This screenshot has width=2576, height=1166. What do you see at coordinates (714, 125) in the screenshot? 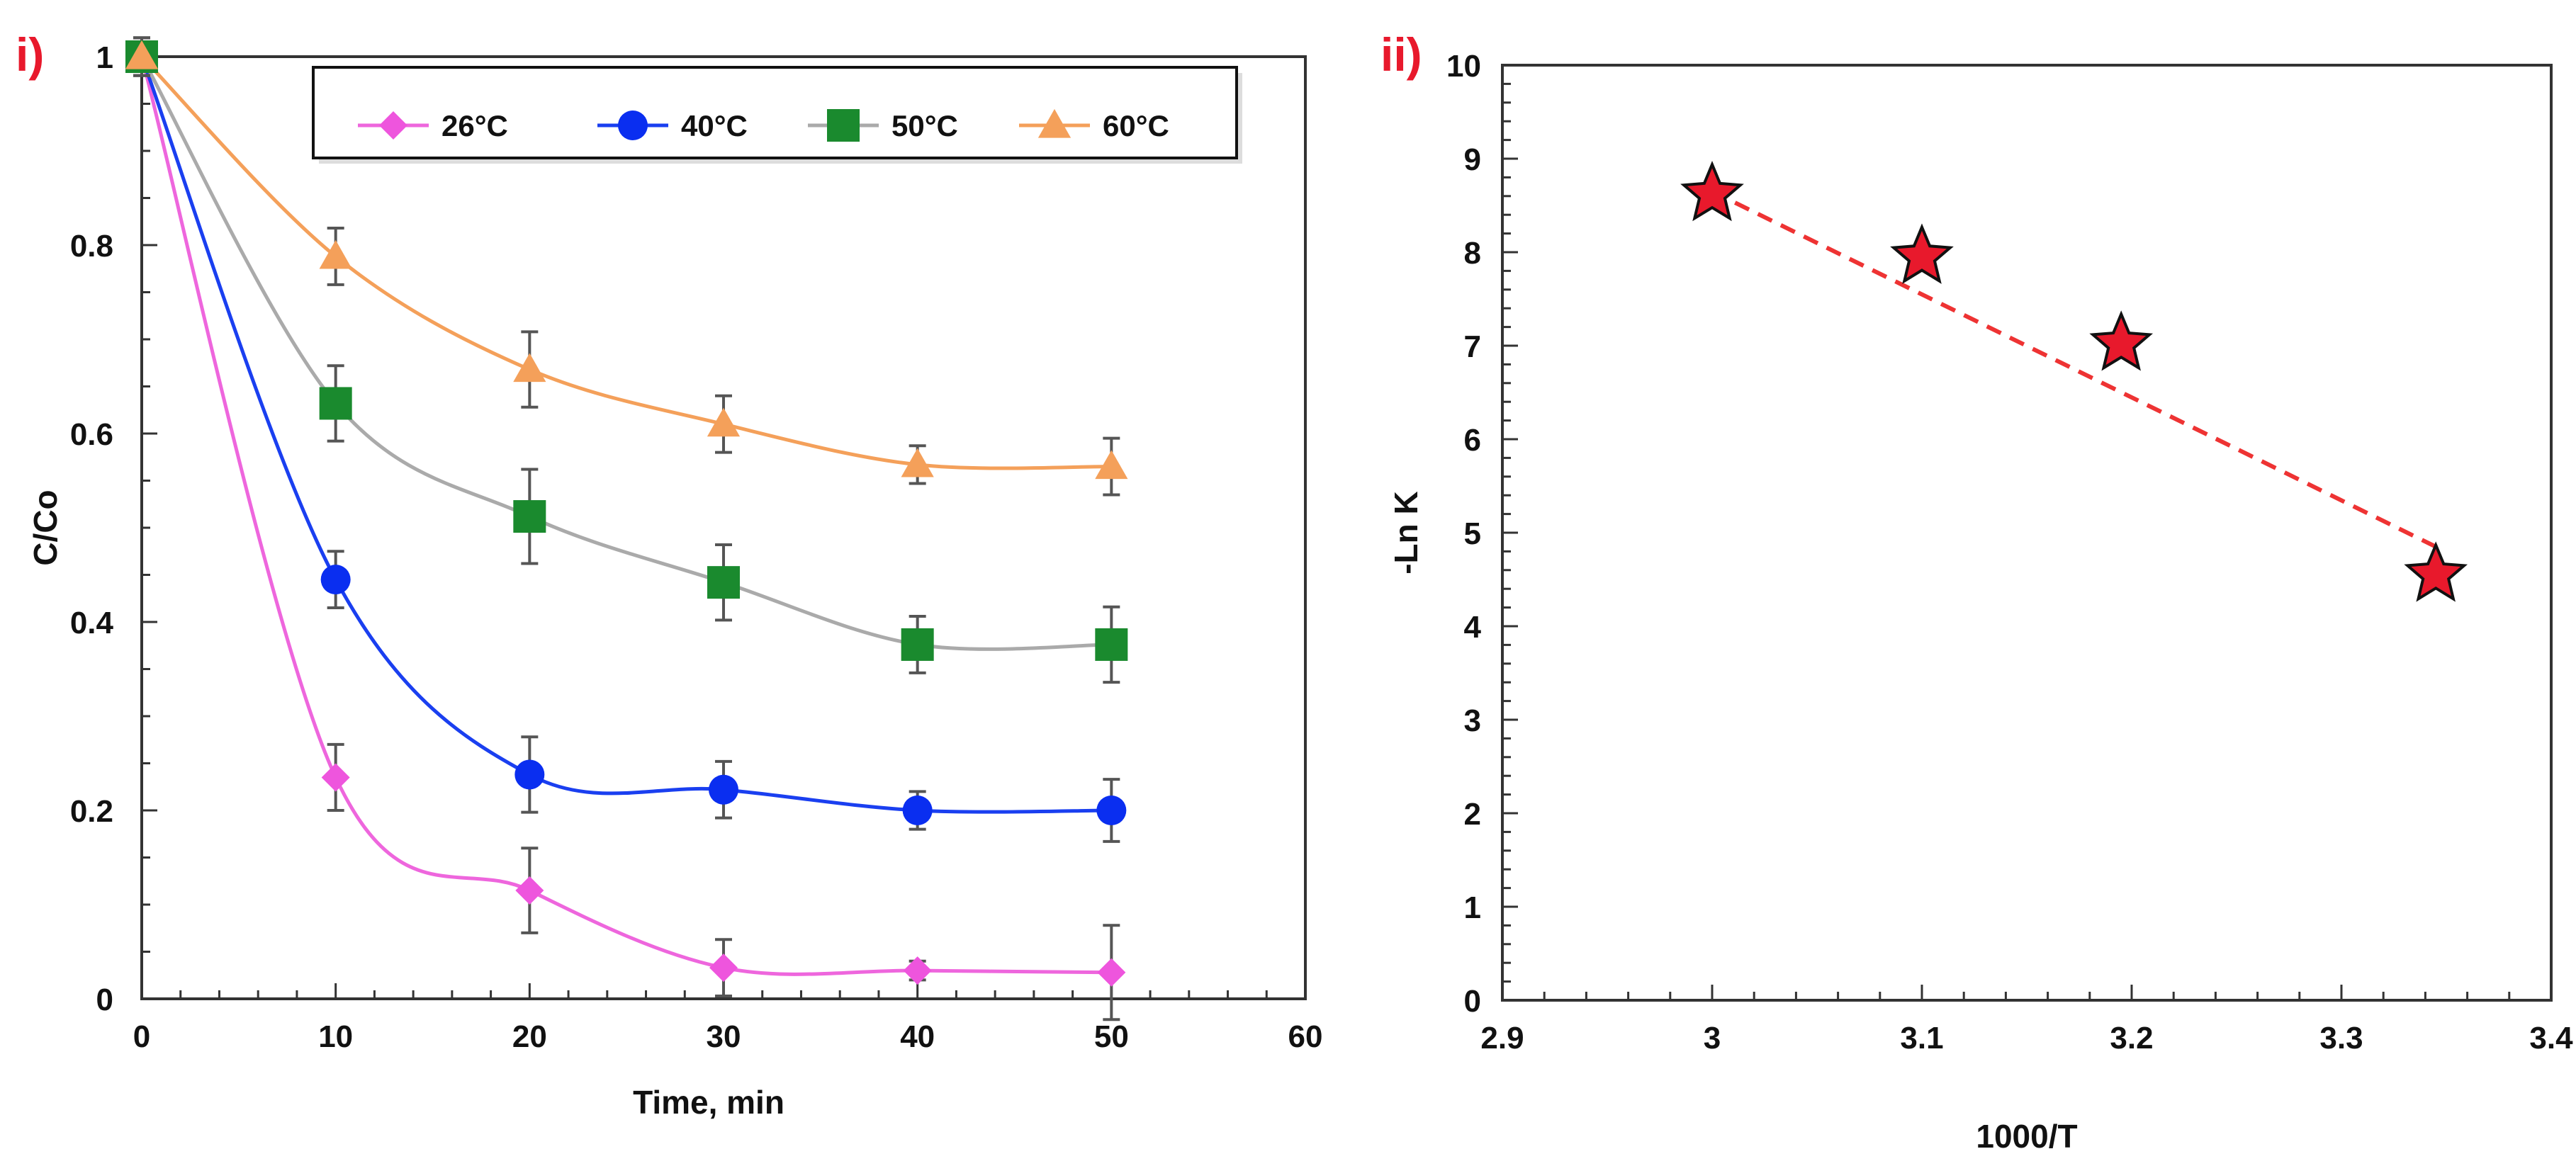
I see `legend-label: 40°C` at bounding box center [714, 125].